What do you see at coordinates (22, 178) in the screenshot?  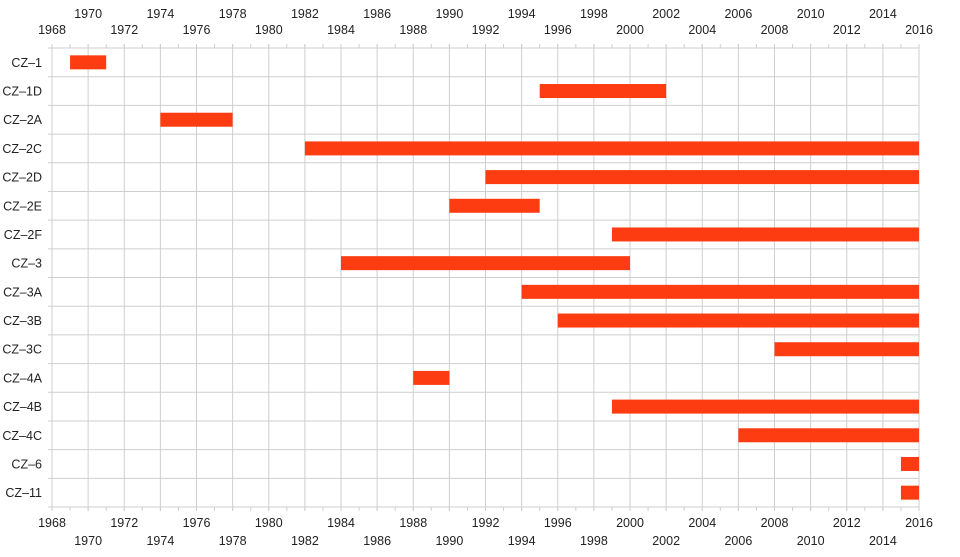 I see `y-tick-label: CZ–2D` at bounding box center [22, 178].